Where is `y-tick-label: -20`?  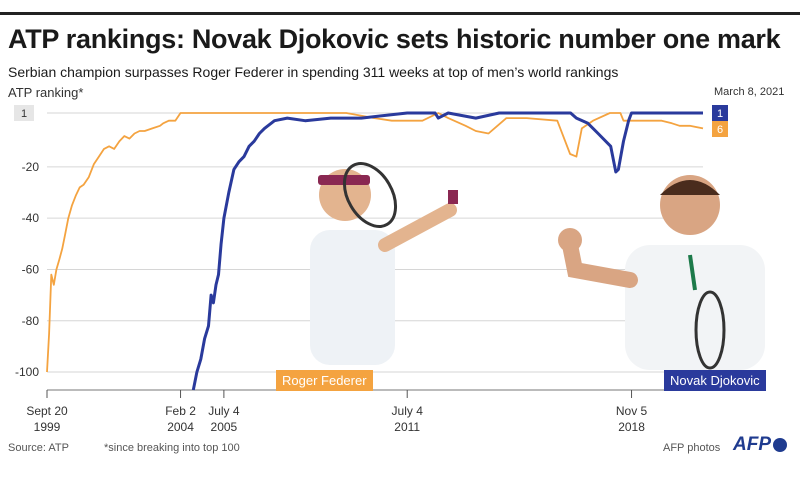
y-tick-label: -20 is located at coordinates (31, 167).